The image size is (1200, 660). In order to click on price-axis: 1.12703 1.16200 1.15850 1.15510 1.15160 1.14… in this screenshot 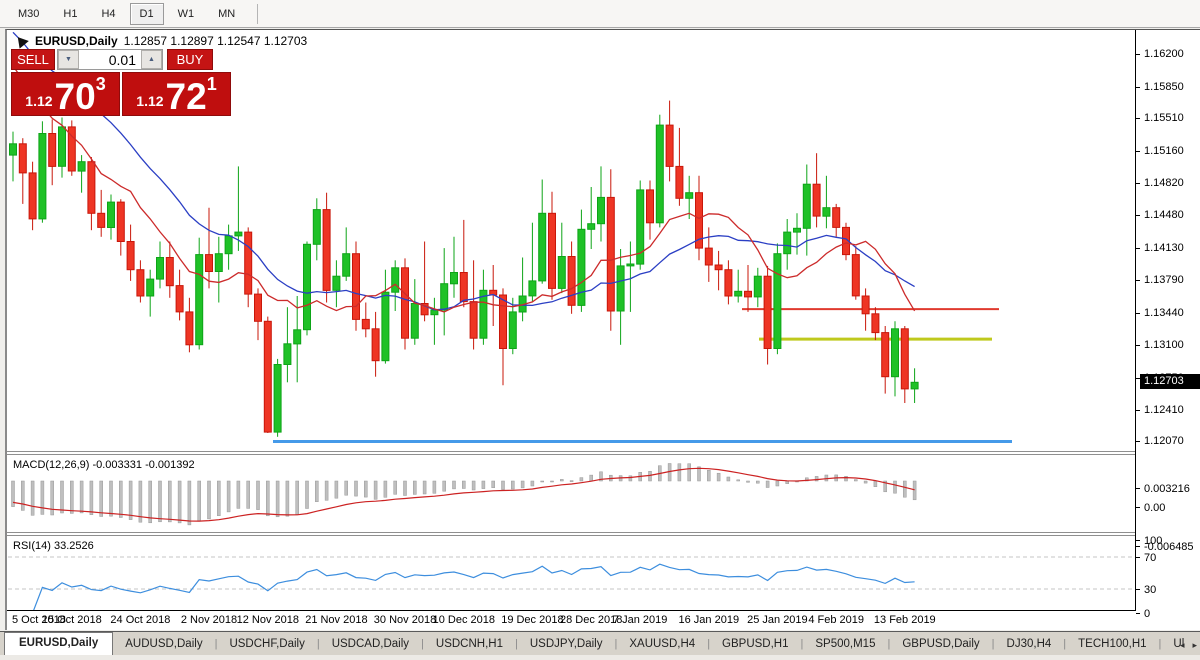, I will do `click(1168, 325)`.